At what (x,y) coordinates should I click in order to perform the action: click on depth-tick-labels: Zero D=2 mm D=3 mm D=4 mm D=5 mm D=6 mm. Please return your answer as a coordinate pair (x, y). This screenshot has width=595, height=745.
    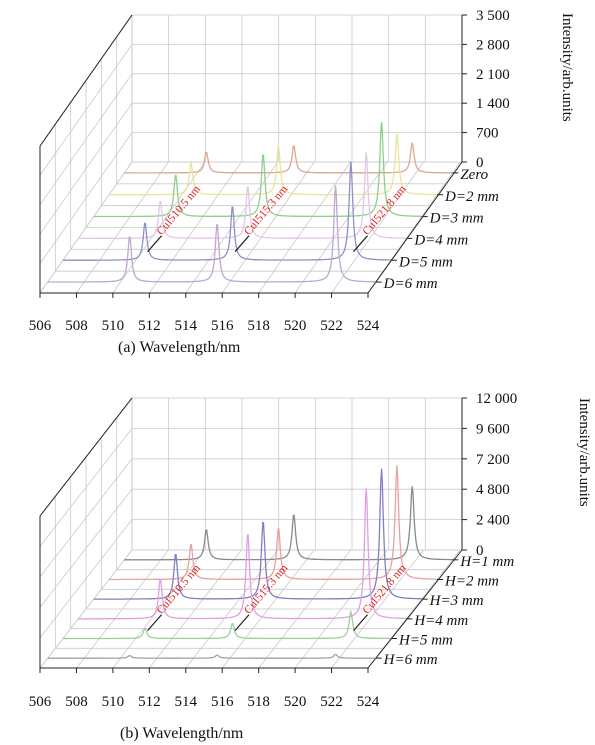
    Looking at the image, I should click on (437, 229).